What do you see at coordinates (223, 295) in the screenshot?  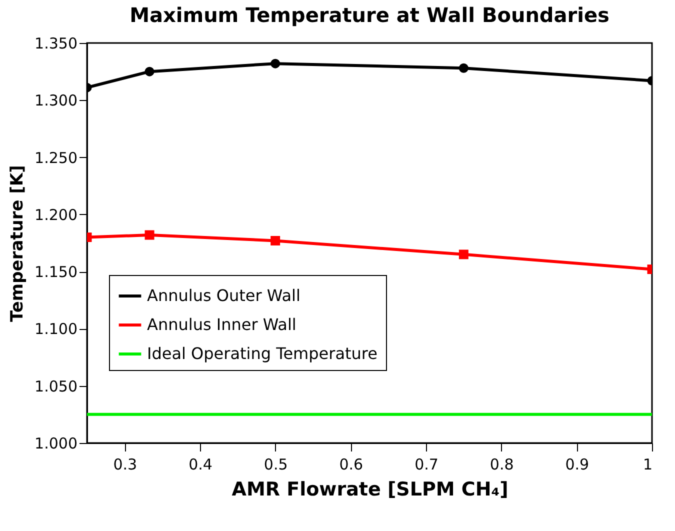 I see `legend-label: Annulus Outer Wall` at bounding box center [223, 295].